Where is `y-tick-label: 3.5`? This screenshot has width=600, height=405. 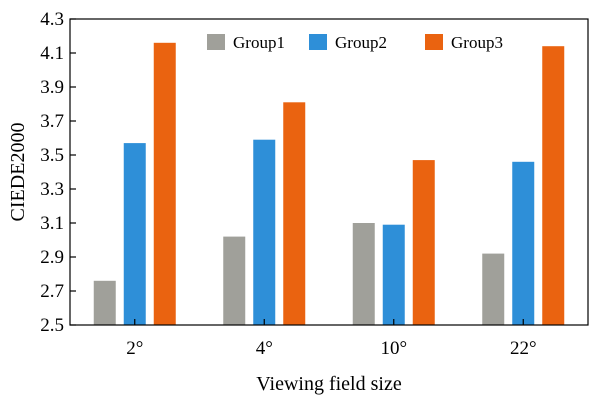
y-tick-label: 3.5 is located at coordinates (52, 155).